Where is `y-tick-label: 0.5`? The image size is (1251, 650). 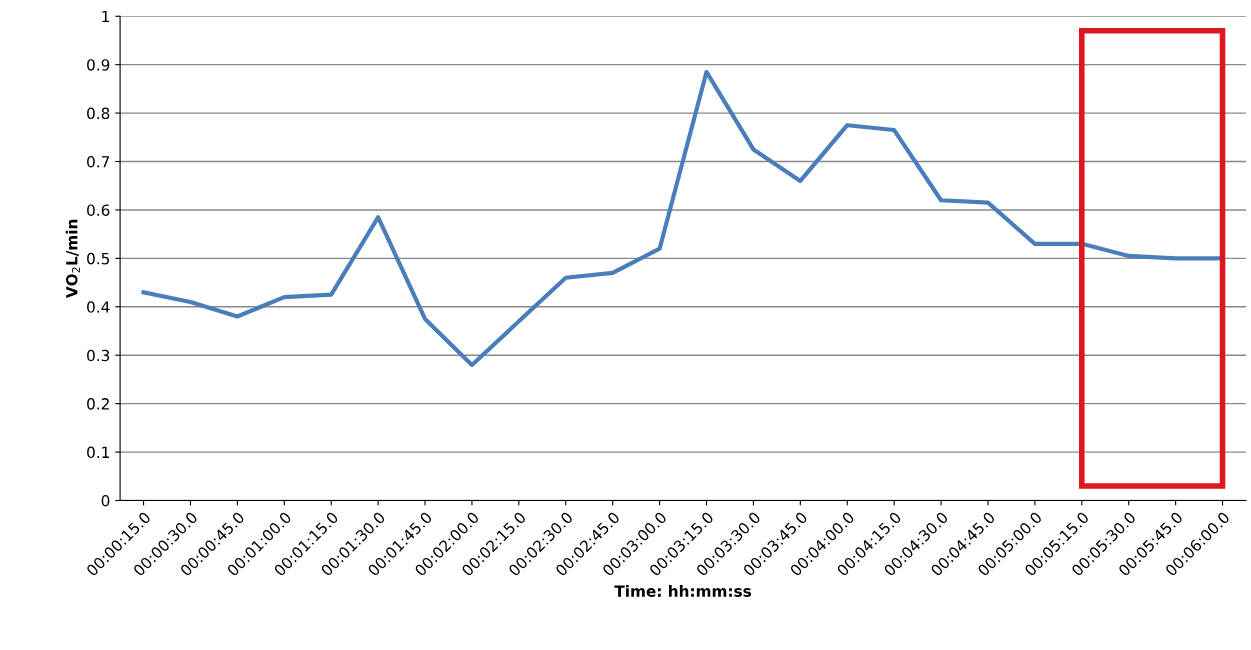
y-tick-label: 0.5 is located at coordinates (98, 258).